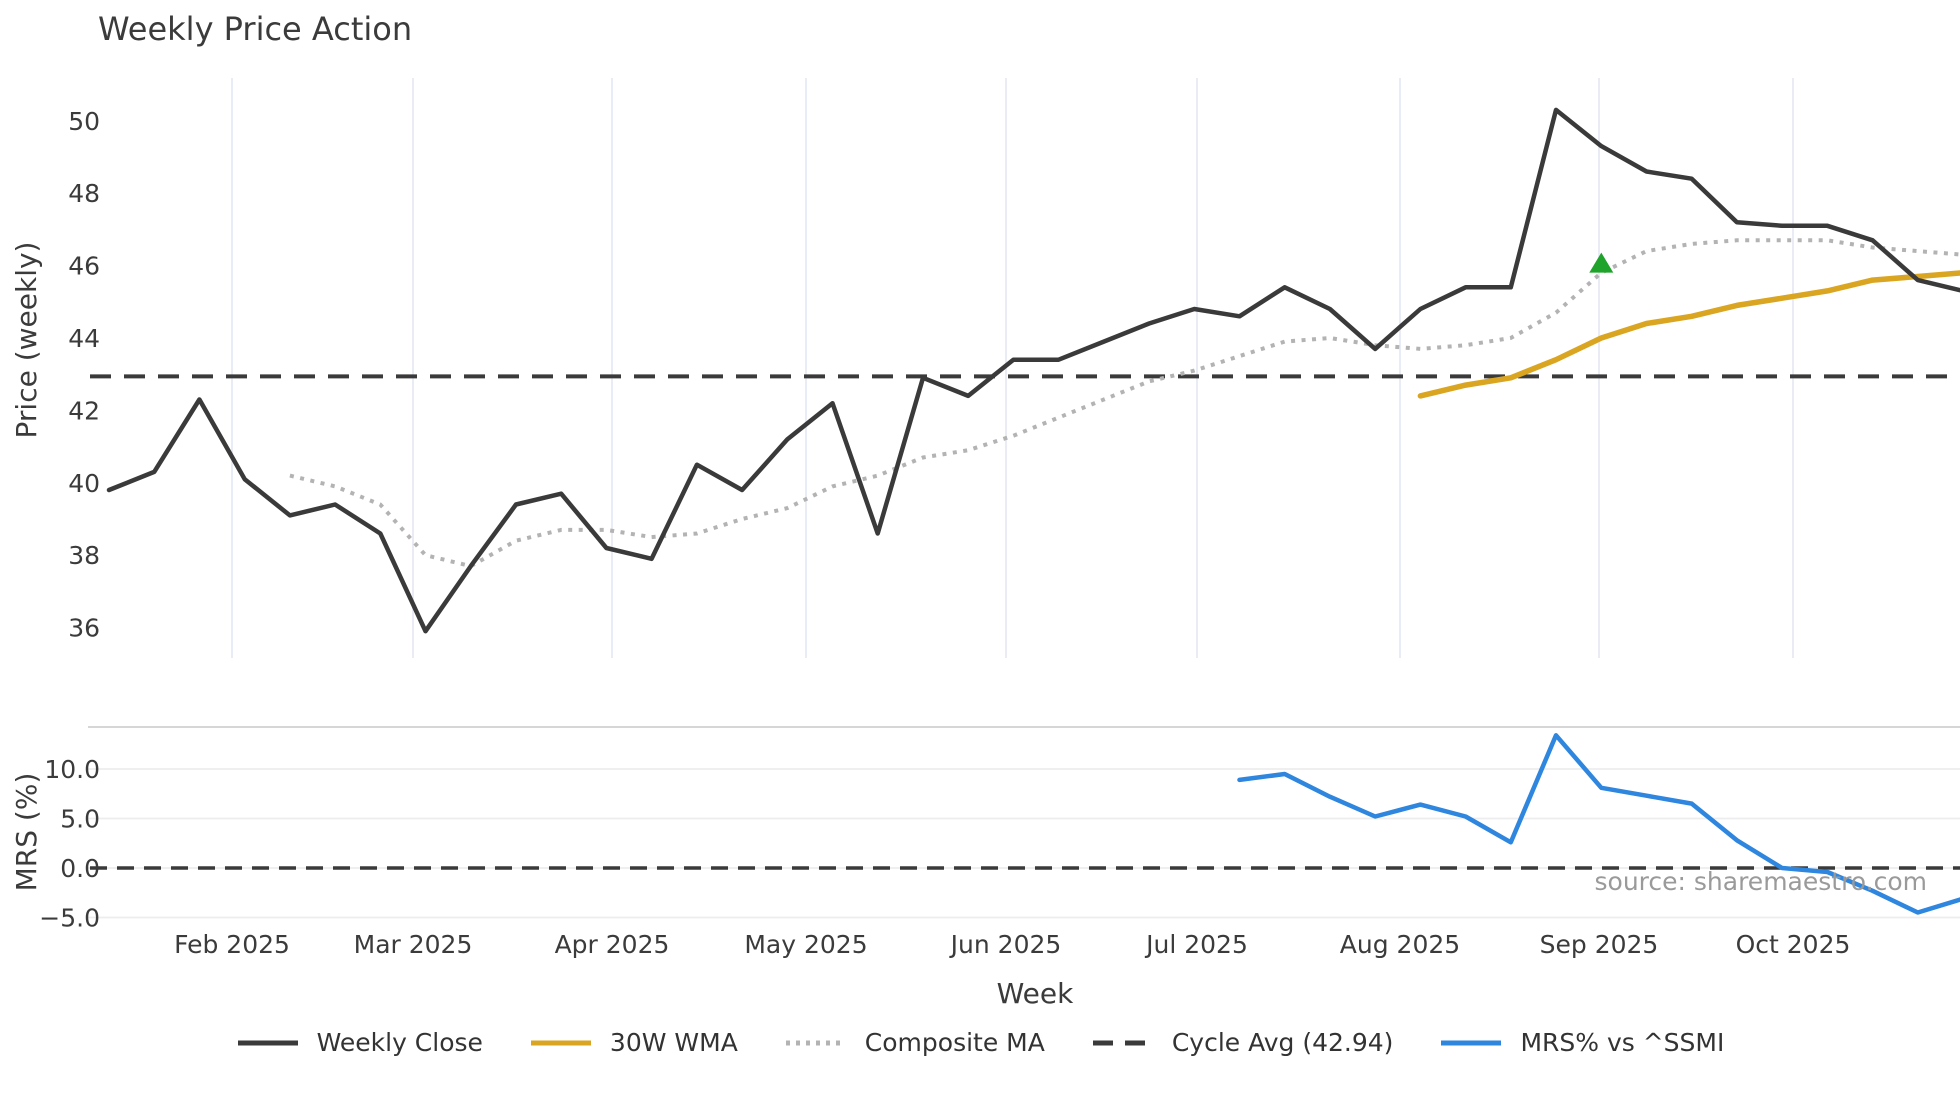 The width and height of the screenshot is (1960, 1102). What do you see at coordinates (1601, 262) in the screenshot?
I see `signal-triangle-marker` at bounding box center [1601, 262].